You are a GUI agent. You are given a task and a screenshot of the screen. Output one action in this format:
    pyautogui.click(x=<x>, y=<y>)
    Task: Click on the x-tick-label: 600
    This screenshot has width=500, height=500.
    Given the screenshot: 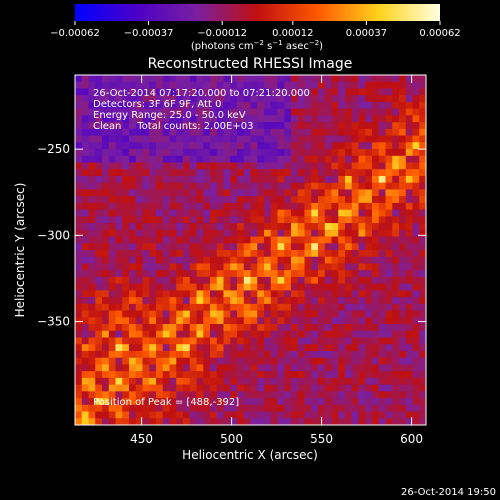 What is the action you would take?
    pyautogui.click(x=411, y=439)
    